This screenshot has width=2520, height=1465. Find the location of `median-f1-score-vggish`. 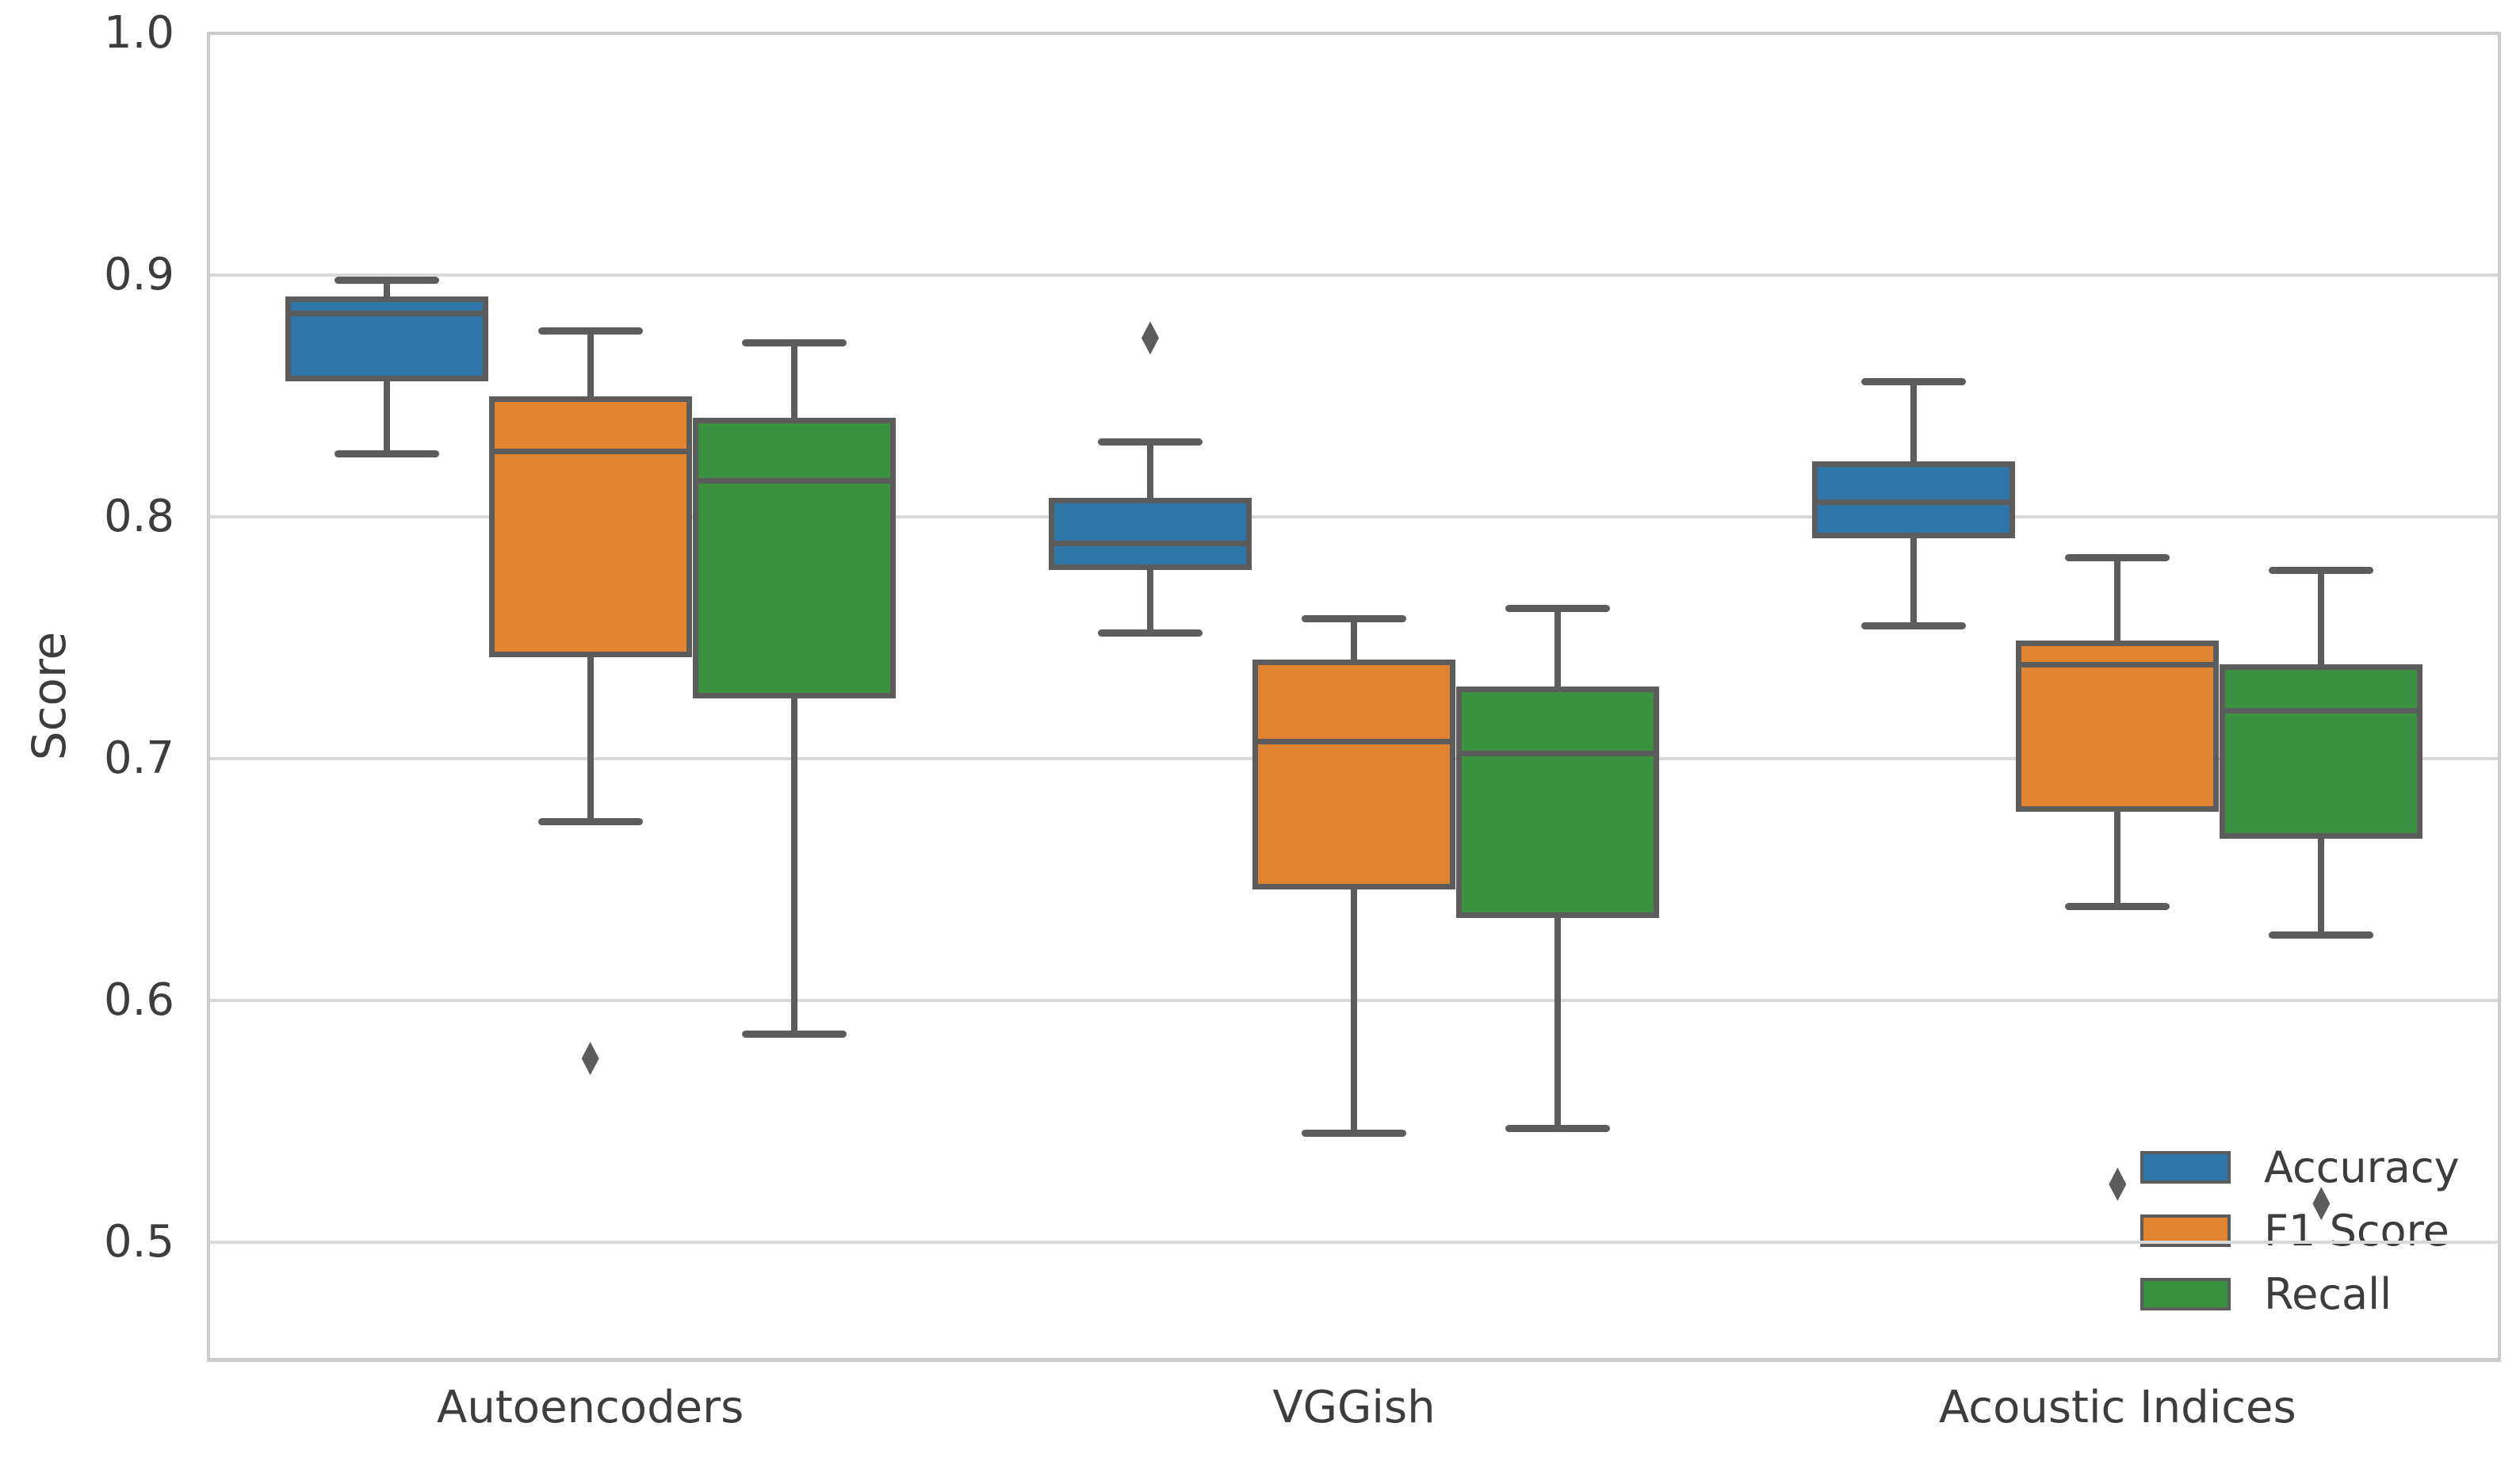

median-f1-score-vggish is located at coordinates (1354, 742).